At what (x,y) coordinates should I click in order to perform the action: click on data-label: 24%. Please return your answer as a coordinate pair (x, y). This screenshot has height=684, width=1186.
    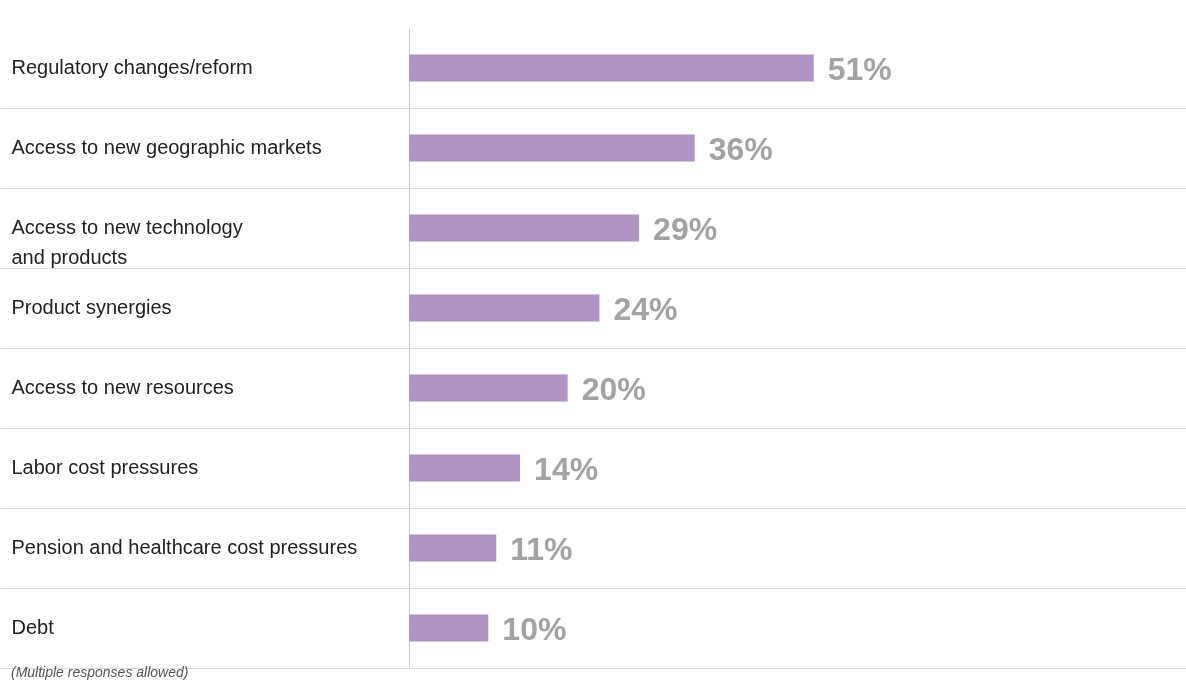
    Looking at the image, I should click on (645, 309).